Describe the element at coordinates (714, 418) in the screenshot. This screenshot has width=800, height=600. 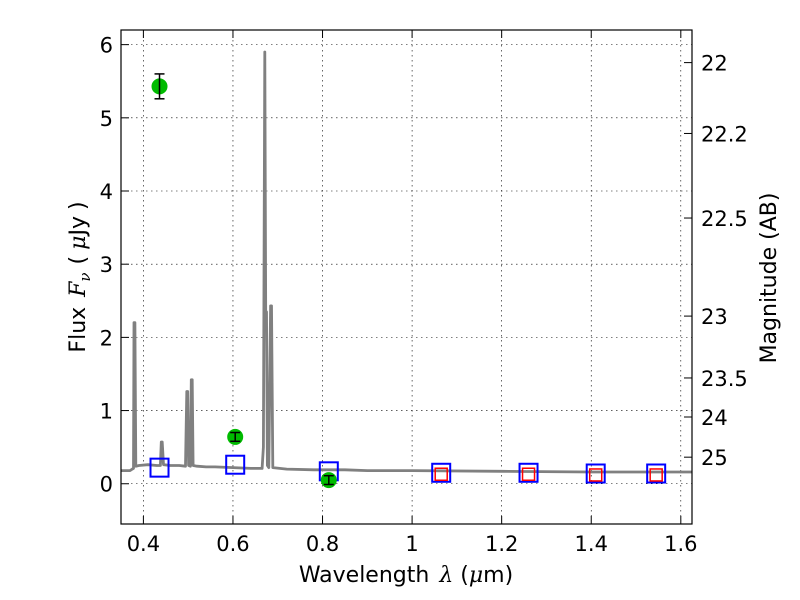
I see `y2-tick-label: 24` at that location.